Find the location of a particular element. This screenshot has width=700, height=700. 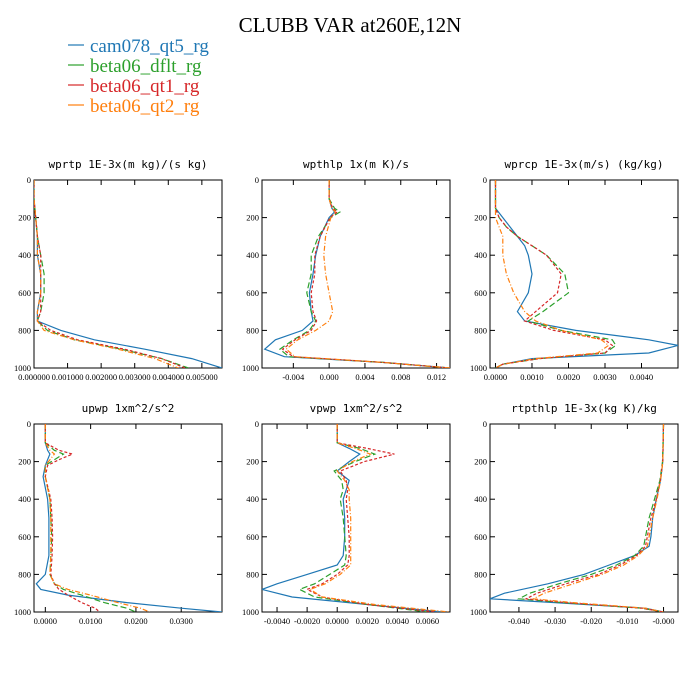

legend-label: beta06_qt1_rg is located at coordinates (145, 86).